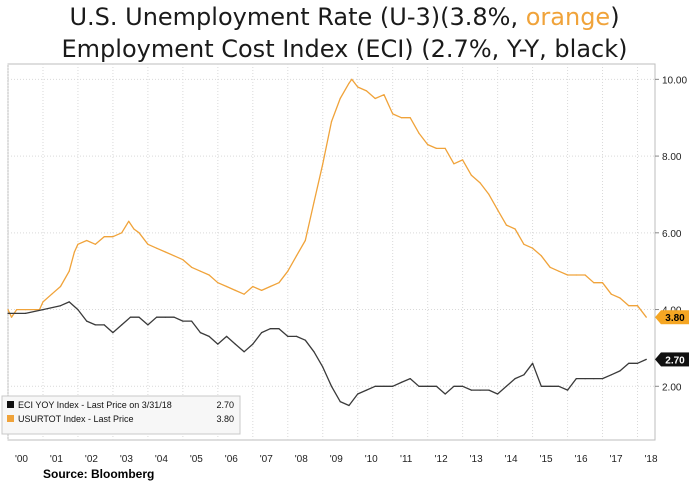  What do you see at coordinates (121, 415) in the screenshot?
I see `legend-box` at bounding box center [121, 415].